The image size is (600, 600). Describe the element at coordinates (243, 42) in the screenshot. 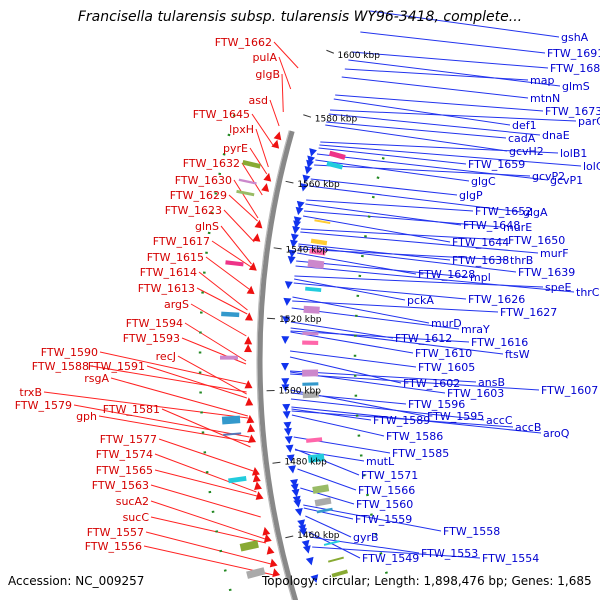

I see `forward-gene-label: FTW_1662` at that location.